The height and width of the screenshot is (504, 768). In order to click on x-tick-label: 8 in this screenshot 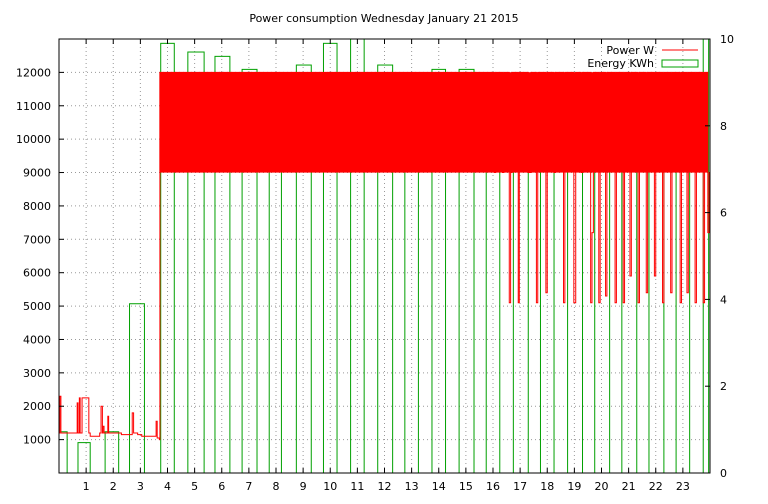, I will do `click(276, 486)`.